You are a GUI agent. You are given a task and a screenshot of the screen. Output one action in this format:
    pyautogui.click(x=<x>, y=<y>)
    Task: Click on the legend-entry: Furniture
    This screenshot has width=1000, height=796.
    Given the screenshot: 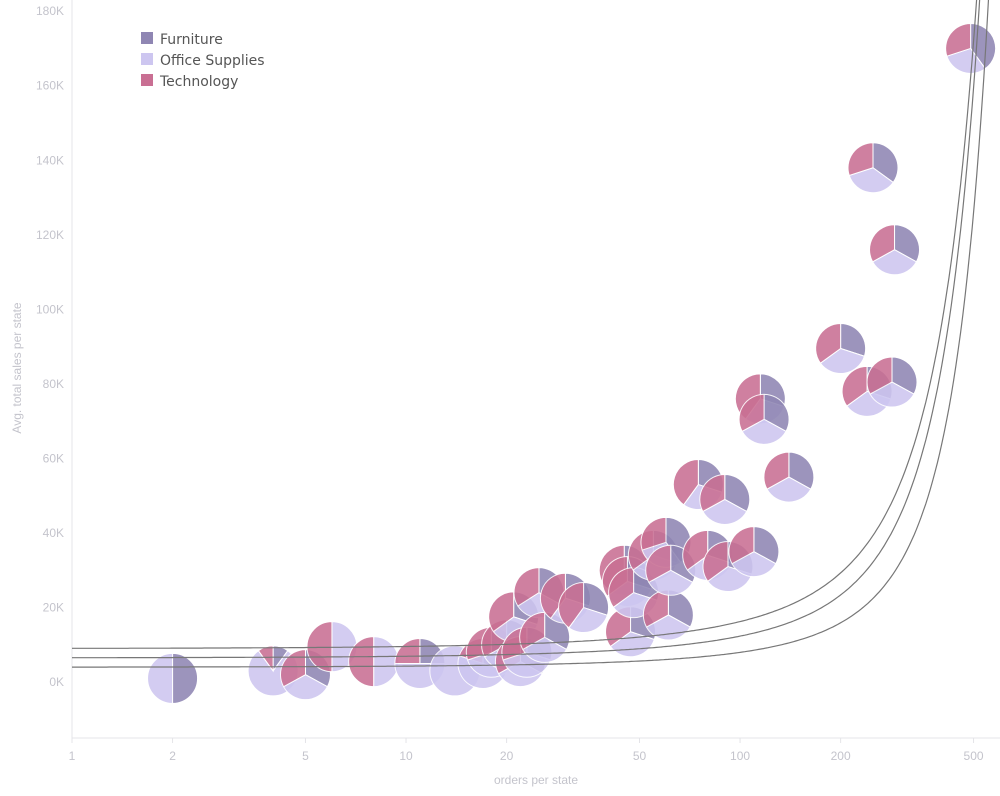 What is the action you would take?
    pyautogui.click(x=182, y=40)
    